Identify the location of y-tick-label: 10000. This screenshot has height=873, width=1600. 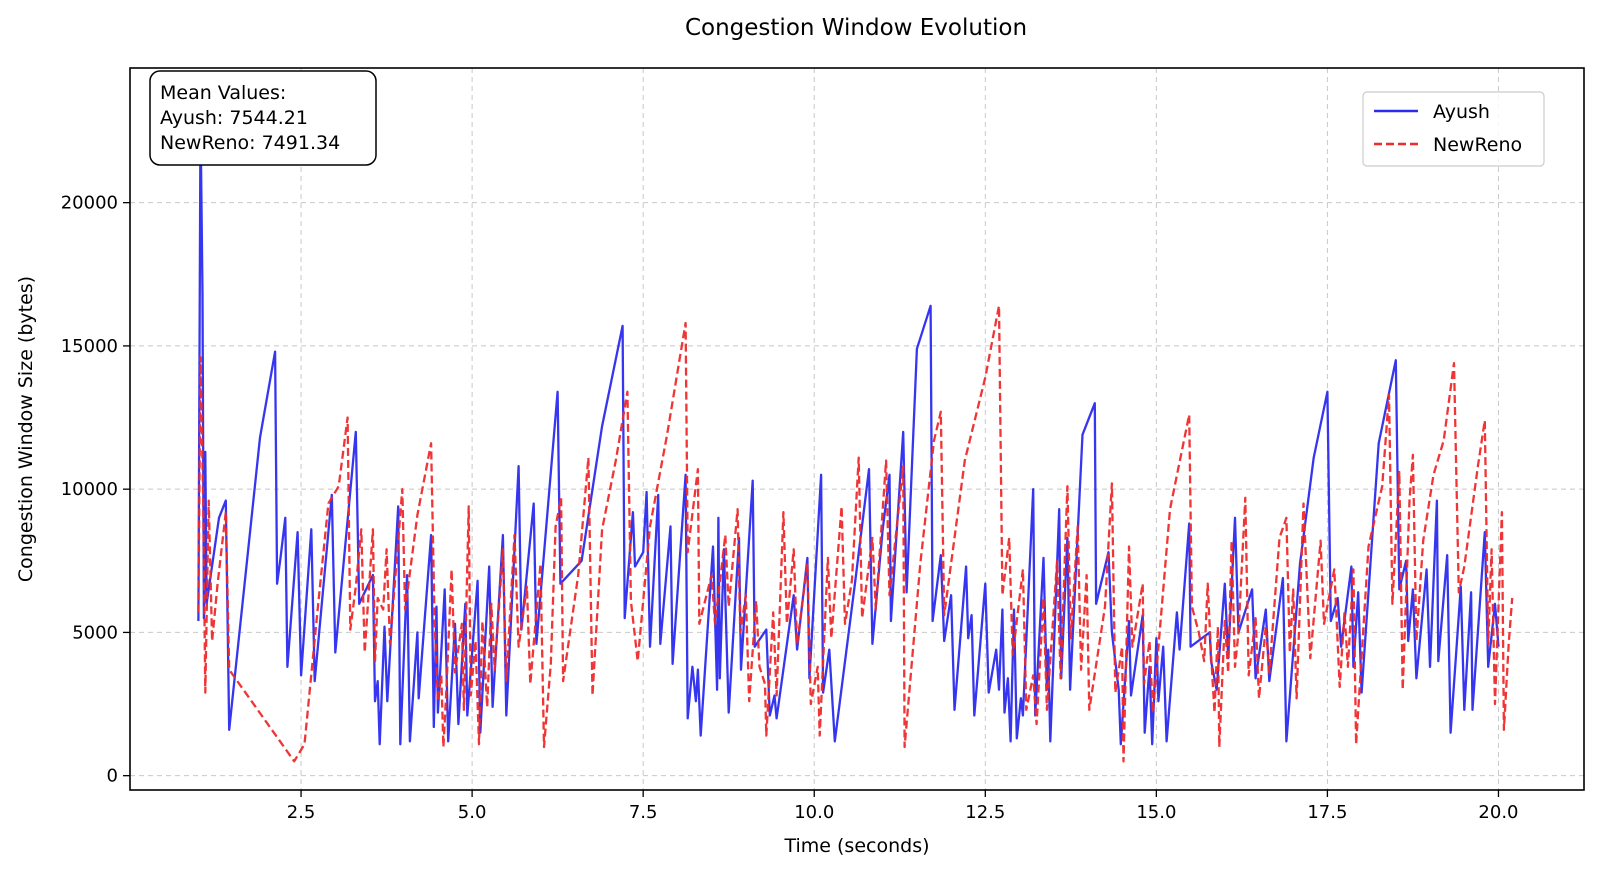
(89, 489).